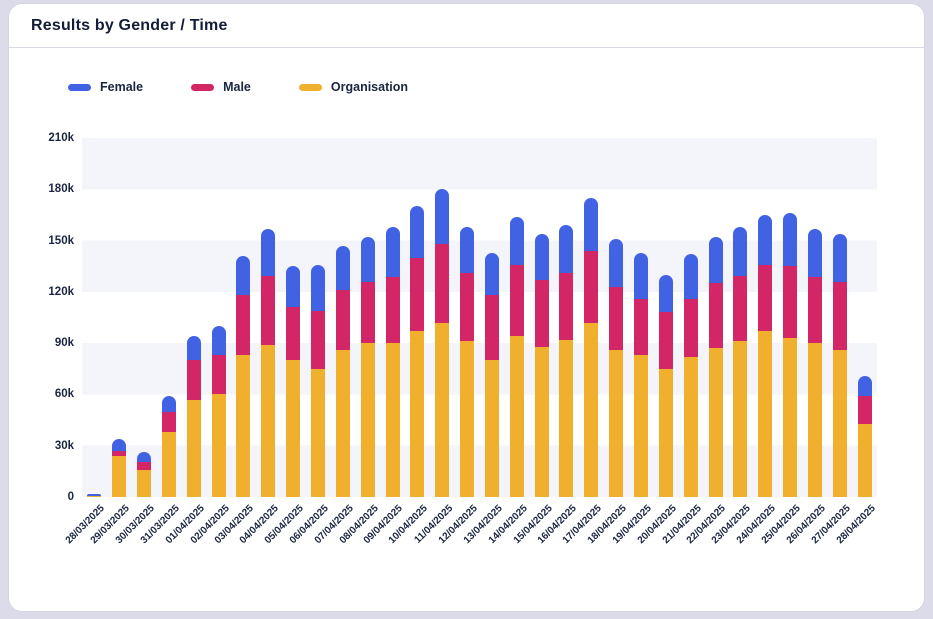 The width and height of the screenshot is (933, 619). I want to click on legend-item-organisation: Organisation, so click(353, 87).